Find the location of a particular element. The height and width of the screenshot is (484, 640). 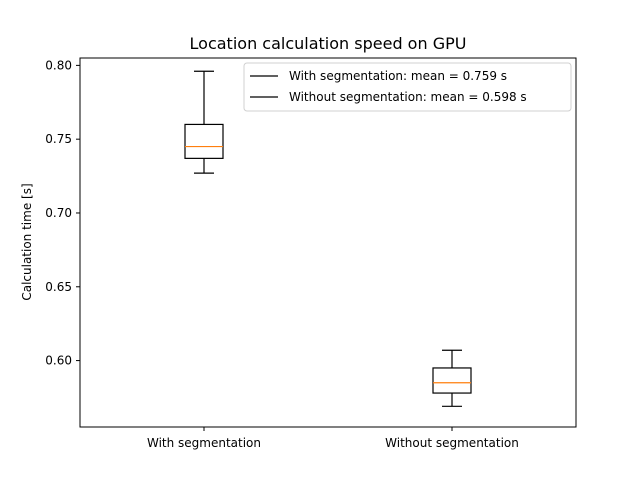

legend-label-without-segmentation: Without segmentation: mean = 0.598 s is located at coordinates (408, 97).